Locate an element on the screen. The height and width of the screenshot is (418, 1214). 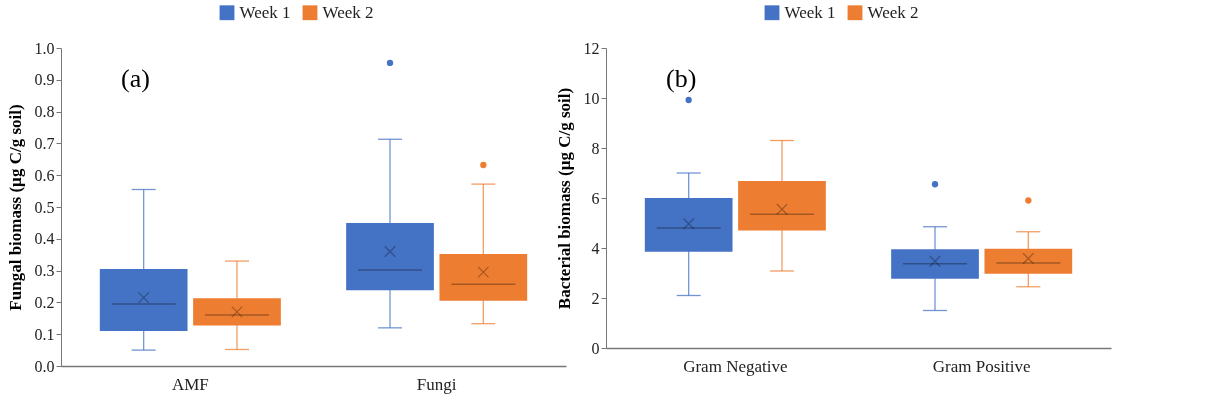
y-tick-label: 8 is located at coordinates (595, 148).